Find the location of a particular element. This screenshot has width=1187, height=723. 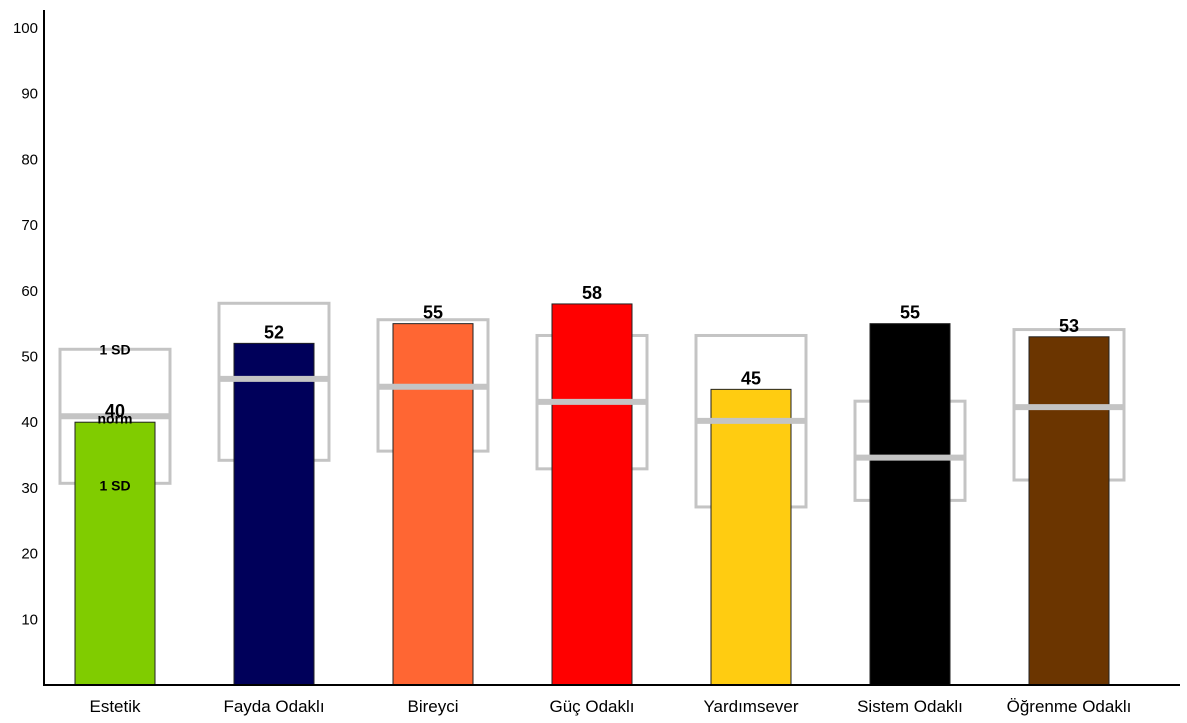

category-label: Fayda Odaklı is located at coordinates (273, 706).